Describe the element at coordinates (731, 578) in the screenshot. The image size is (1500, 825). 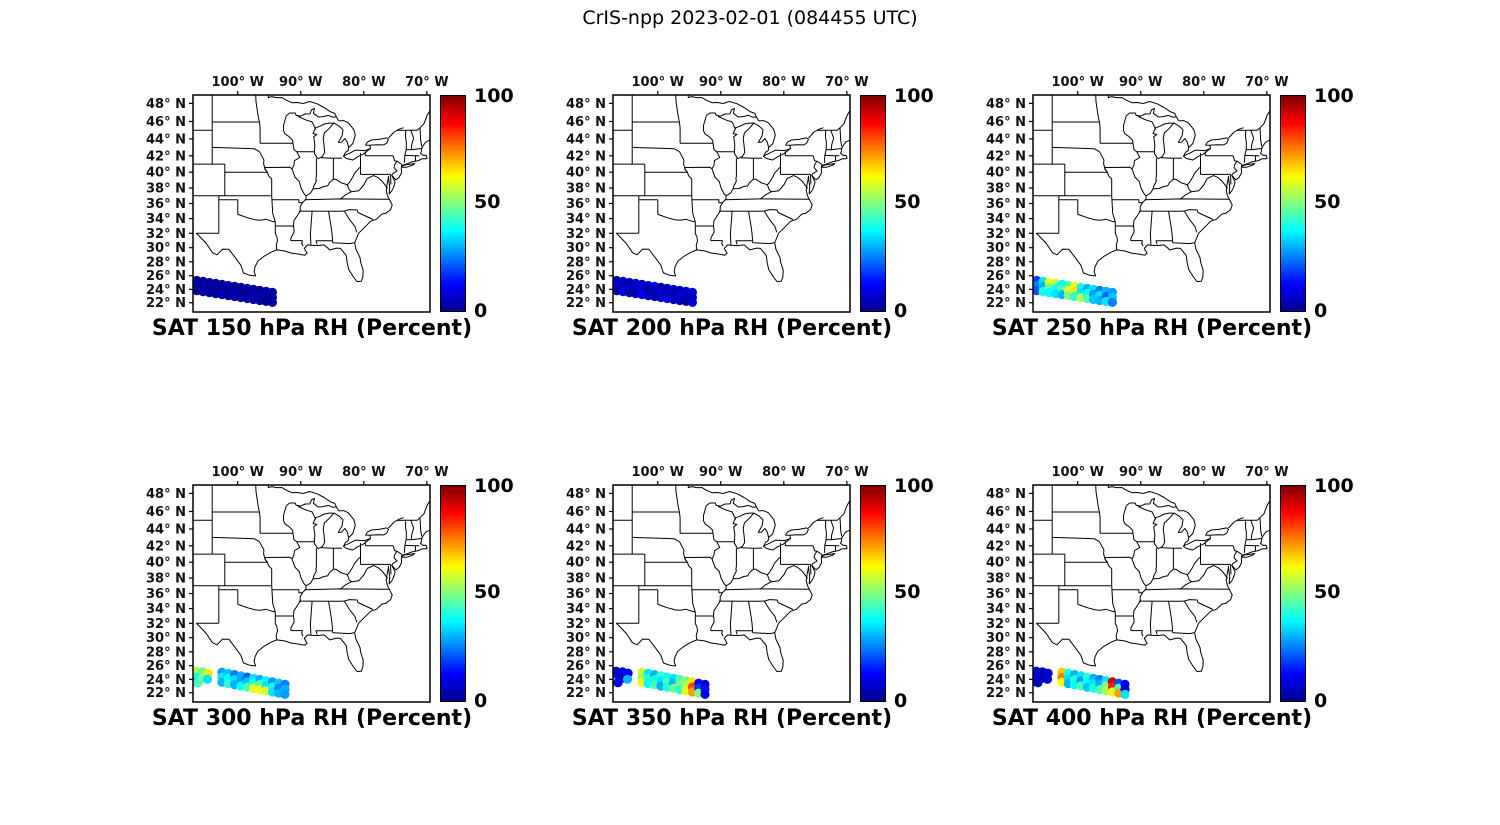
I see `state-borders` at that location.